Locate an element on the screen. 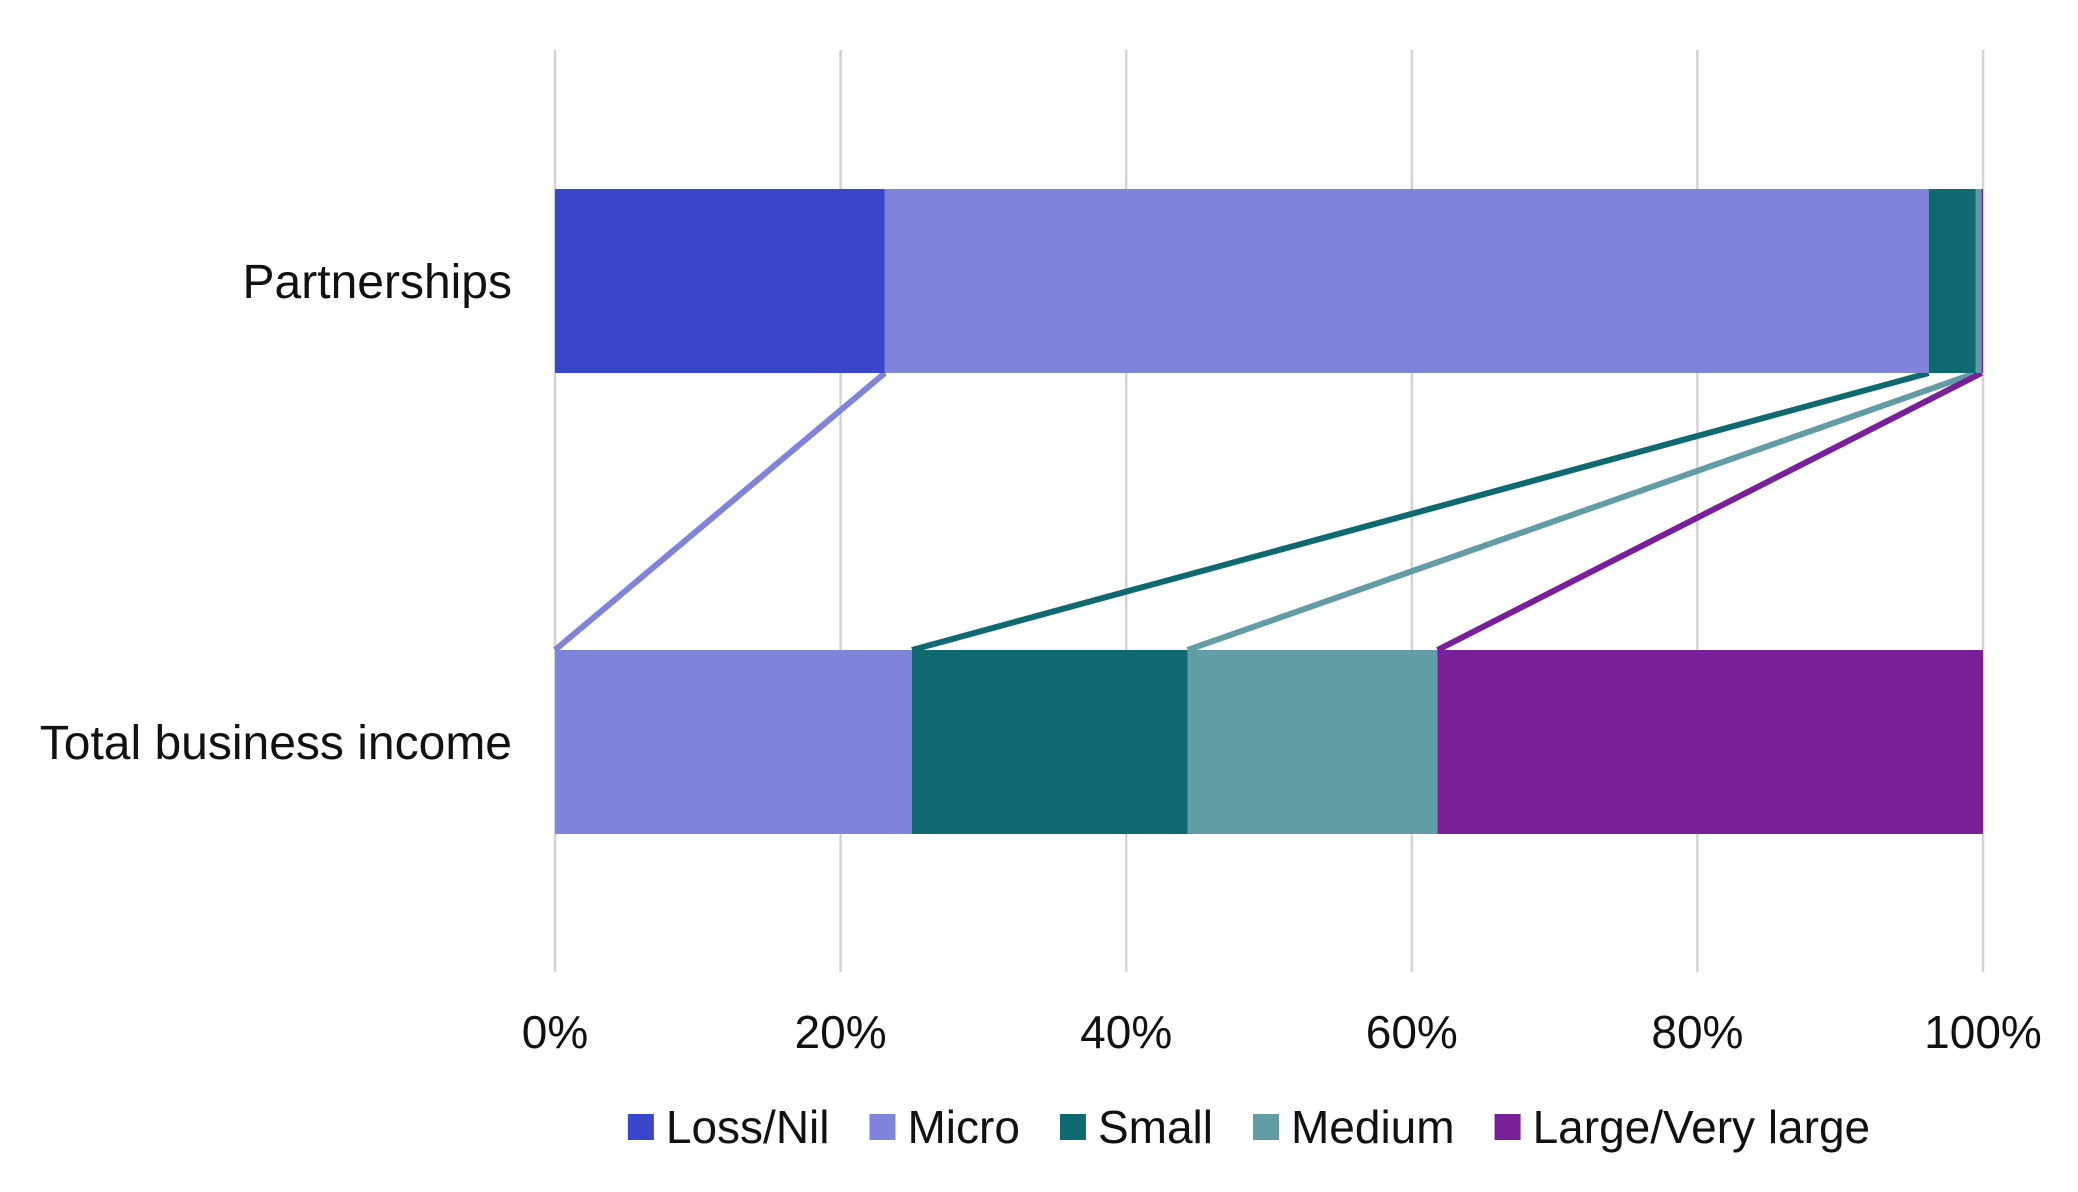 The height and width of the screenshot is (1192, 2078). legend-item-medium: Medium is located at coordinates (1353, 1127).